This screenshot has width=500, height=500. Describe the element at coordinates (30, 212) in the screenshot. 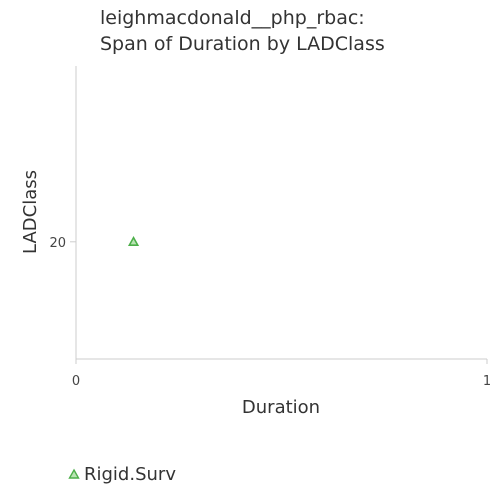

I see `y-axis-label: LADClass` at that location.